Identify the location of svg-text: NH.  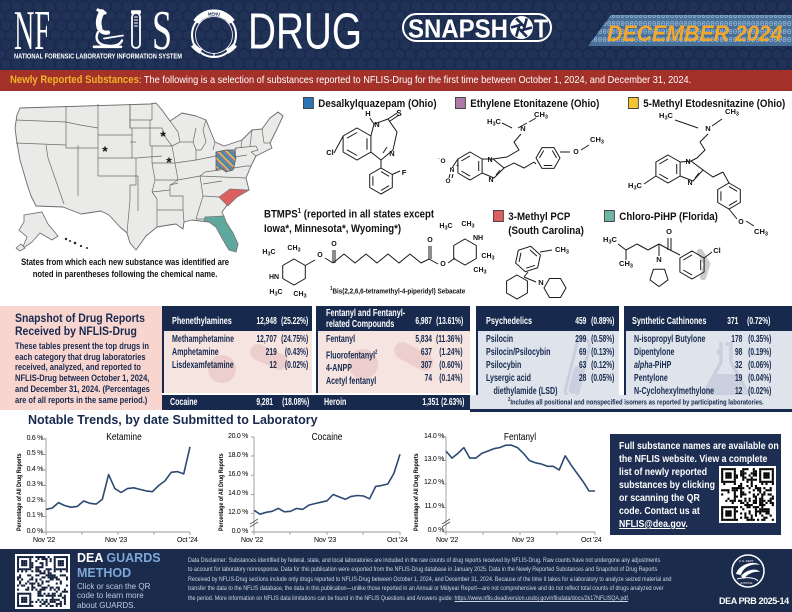
(478, 238).